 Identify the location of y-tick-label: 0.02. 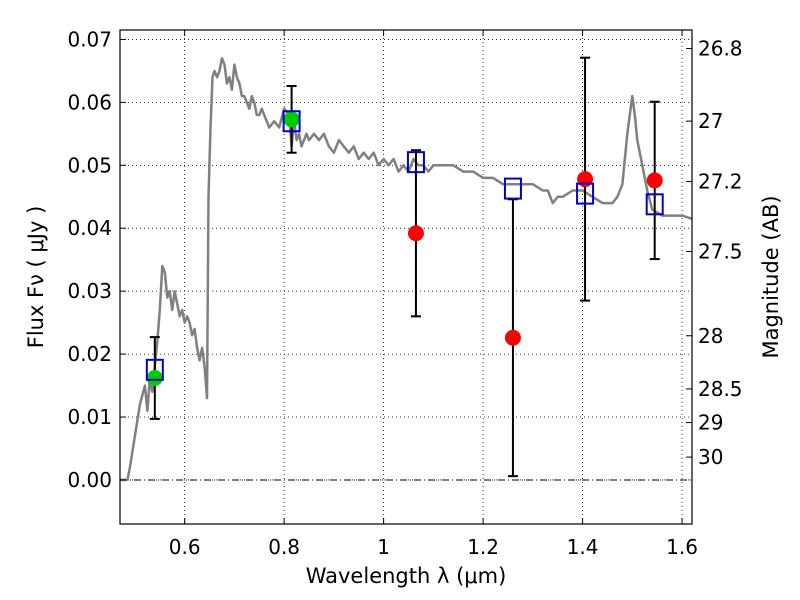
(89, 354).